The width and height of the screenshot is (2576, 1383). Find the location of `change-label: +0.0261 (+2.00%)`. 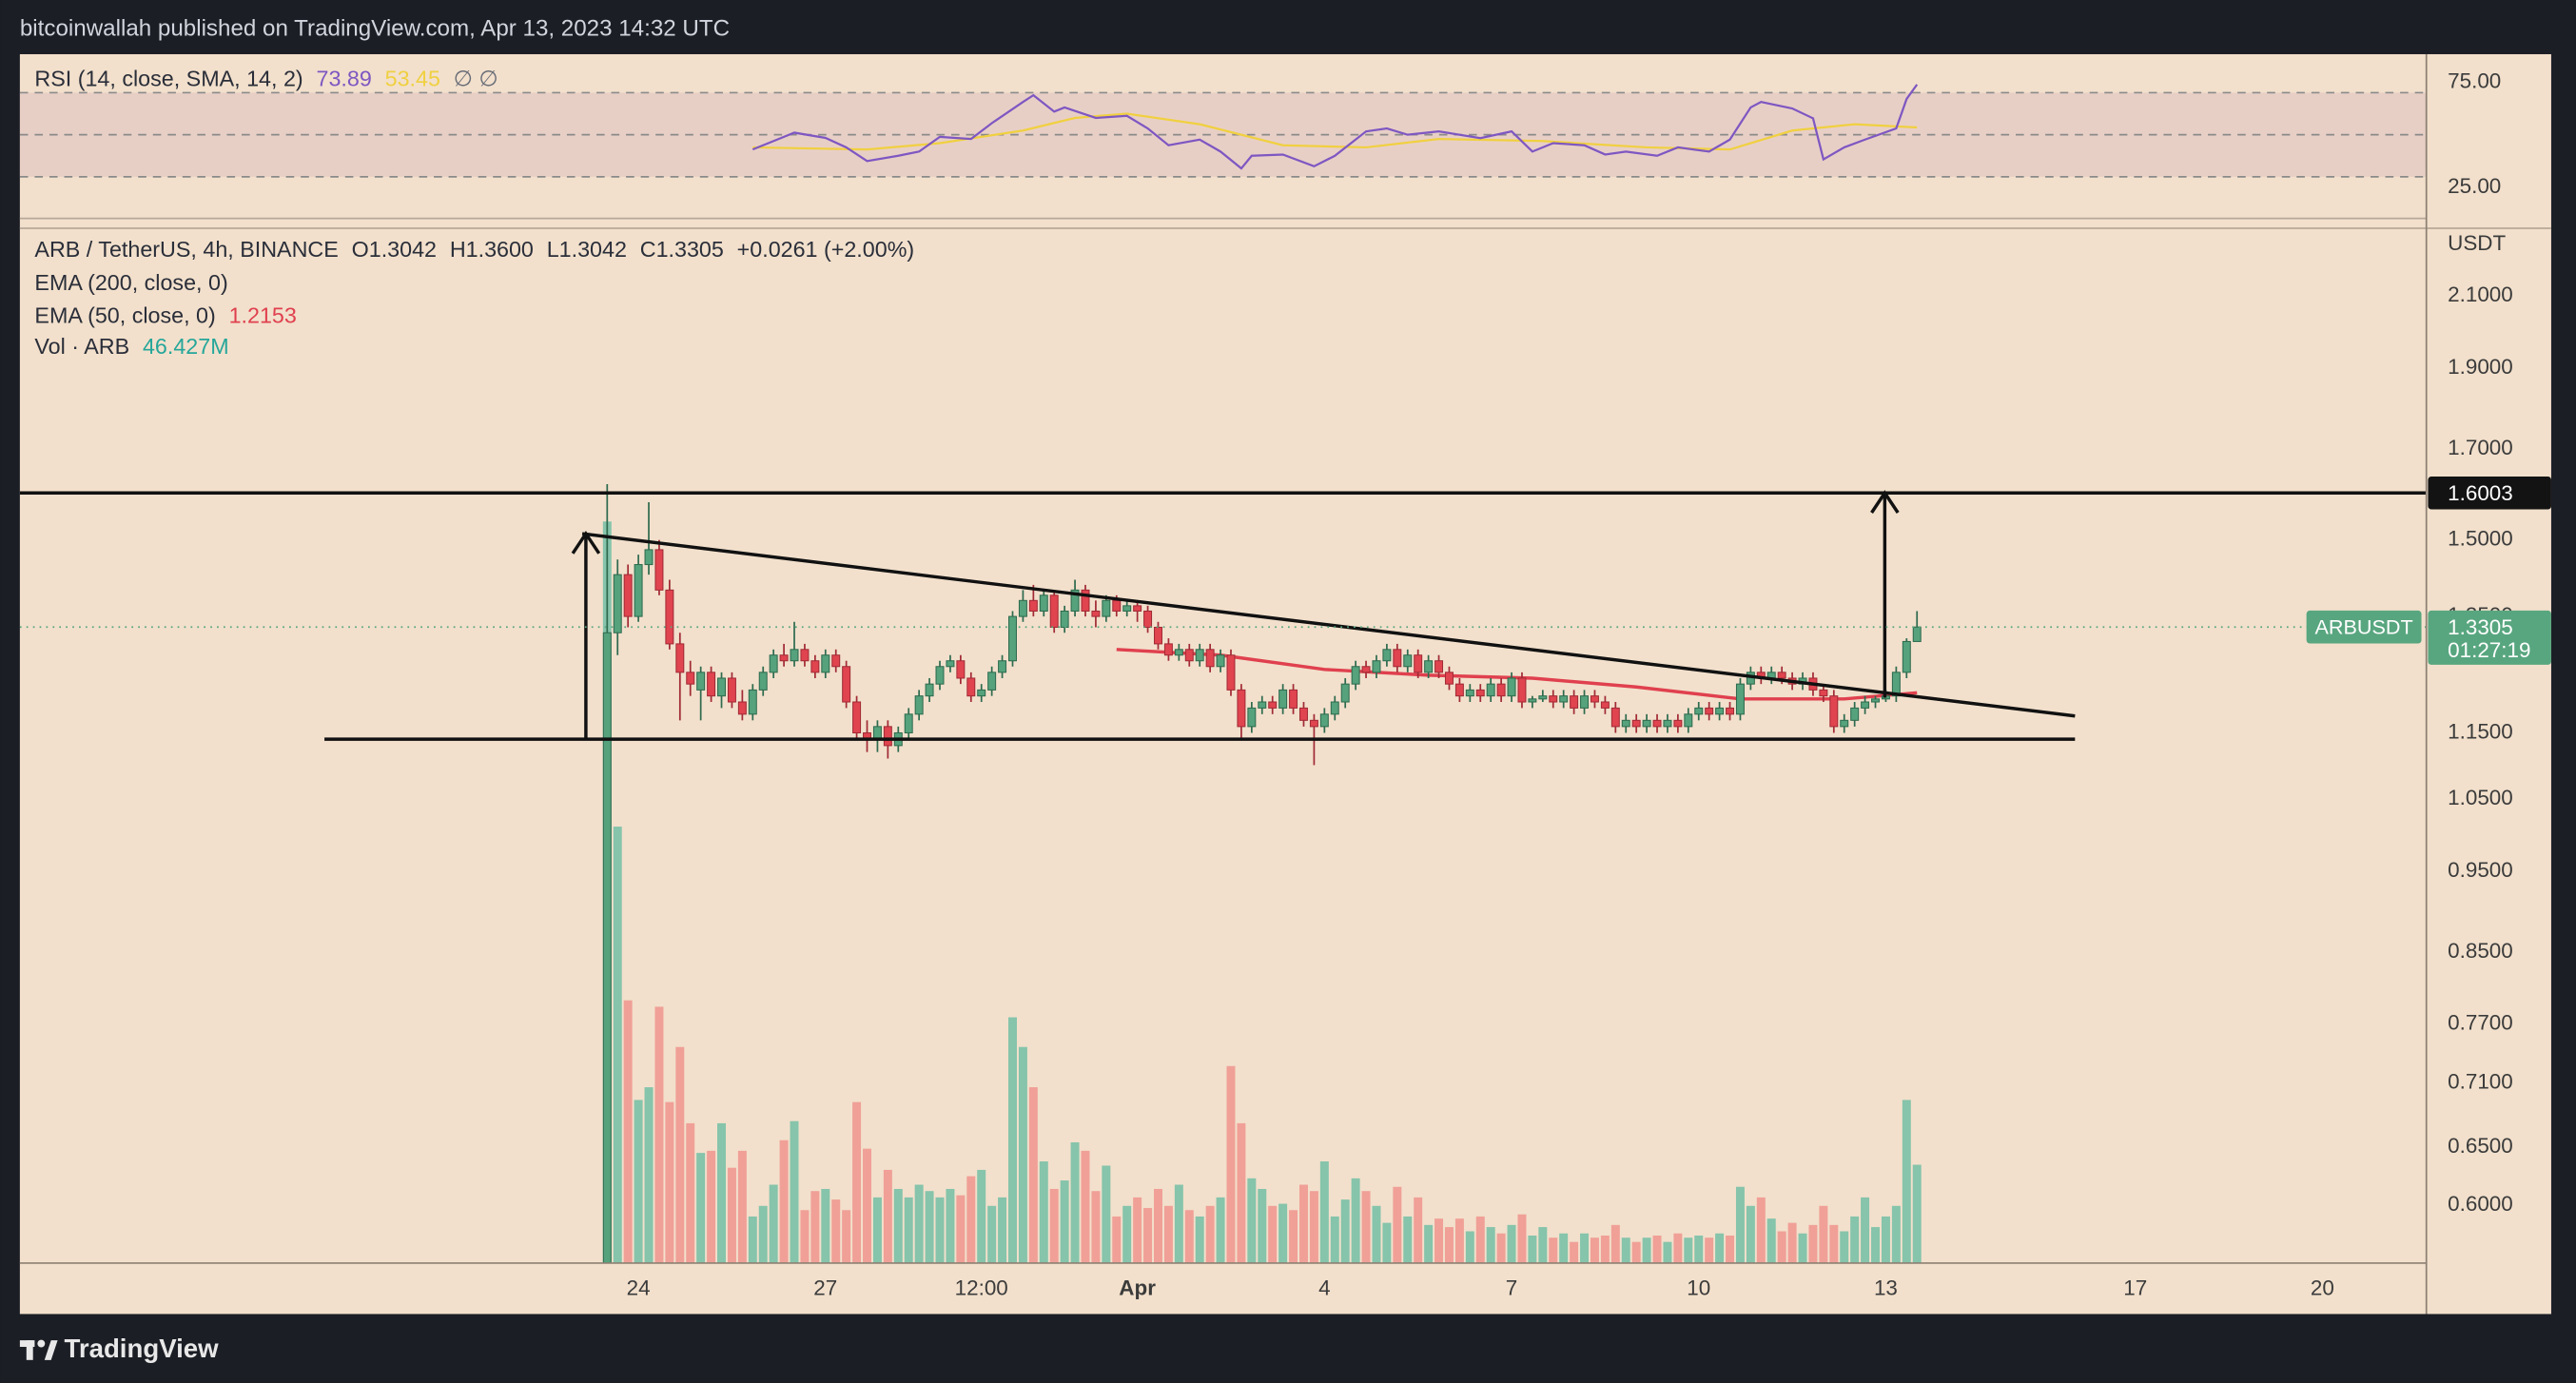

change-label: +0.0261 (+2.00%) is located at coordinates (826, 250).